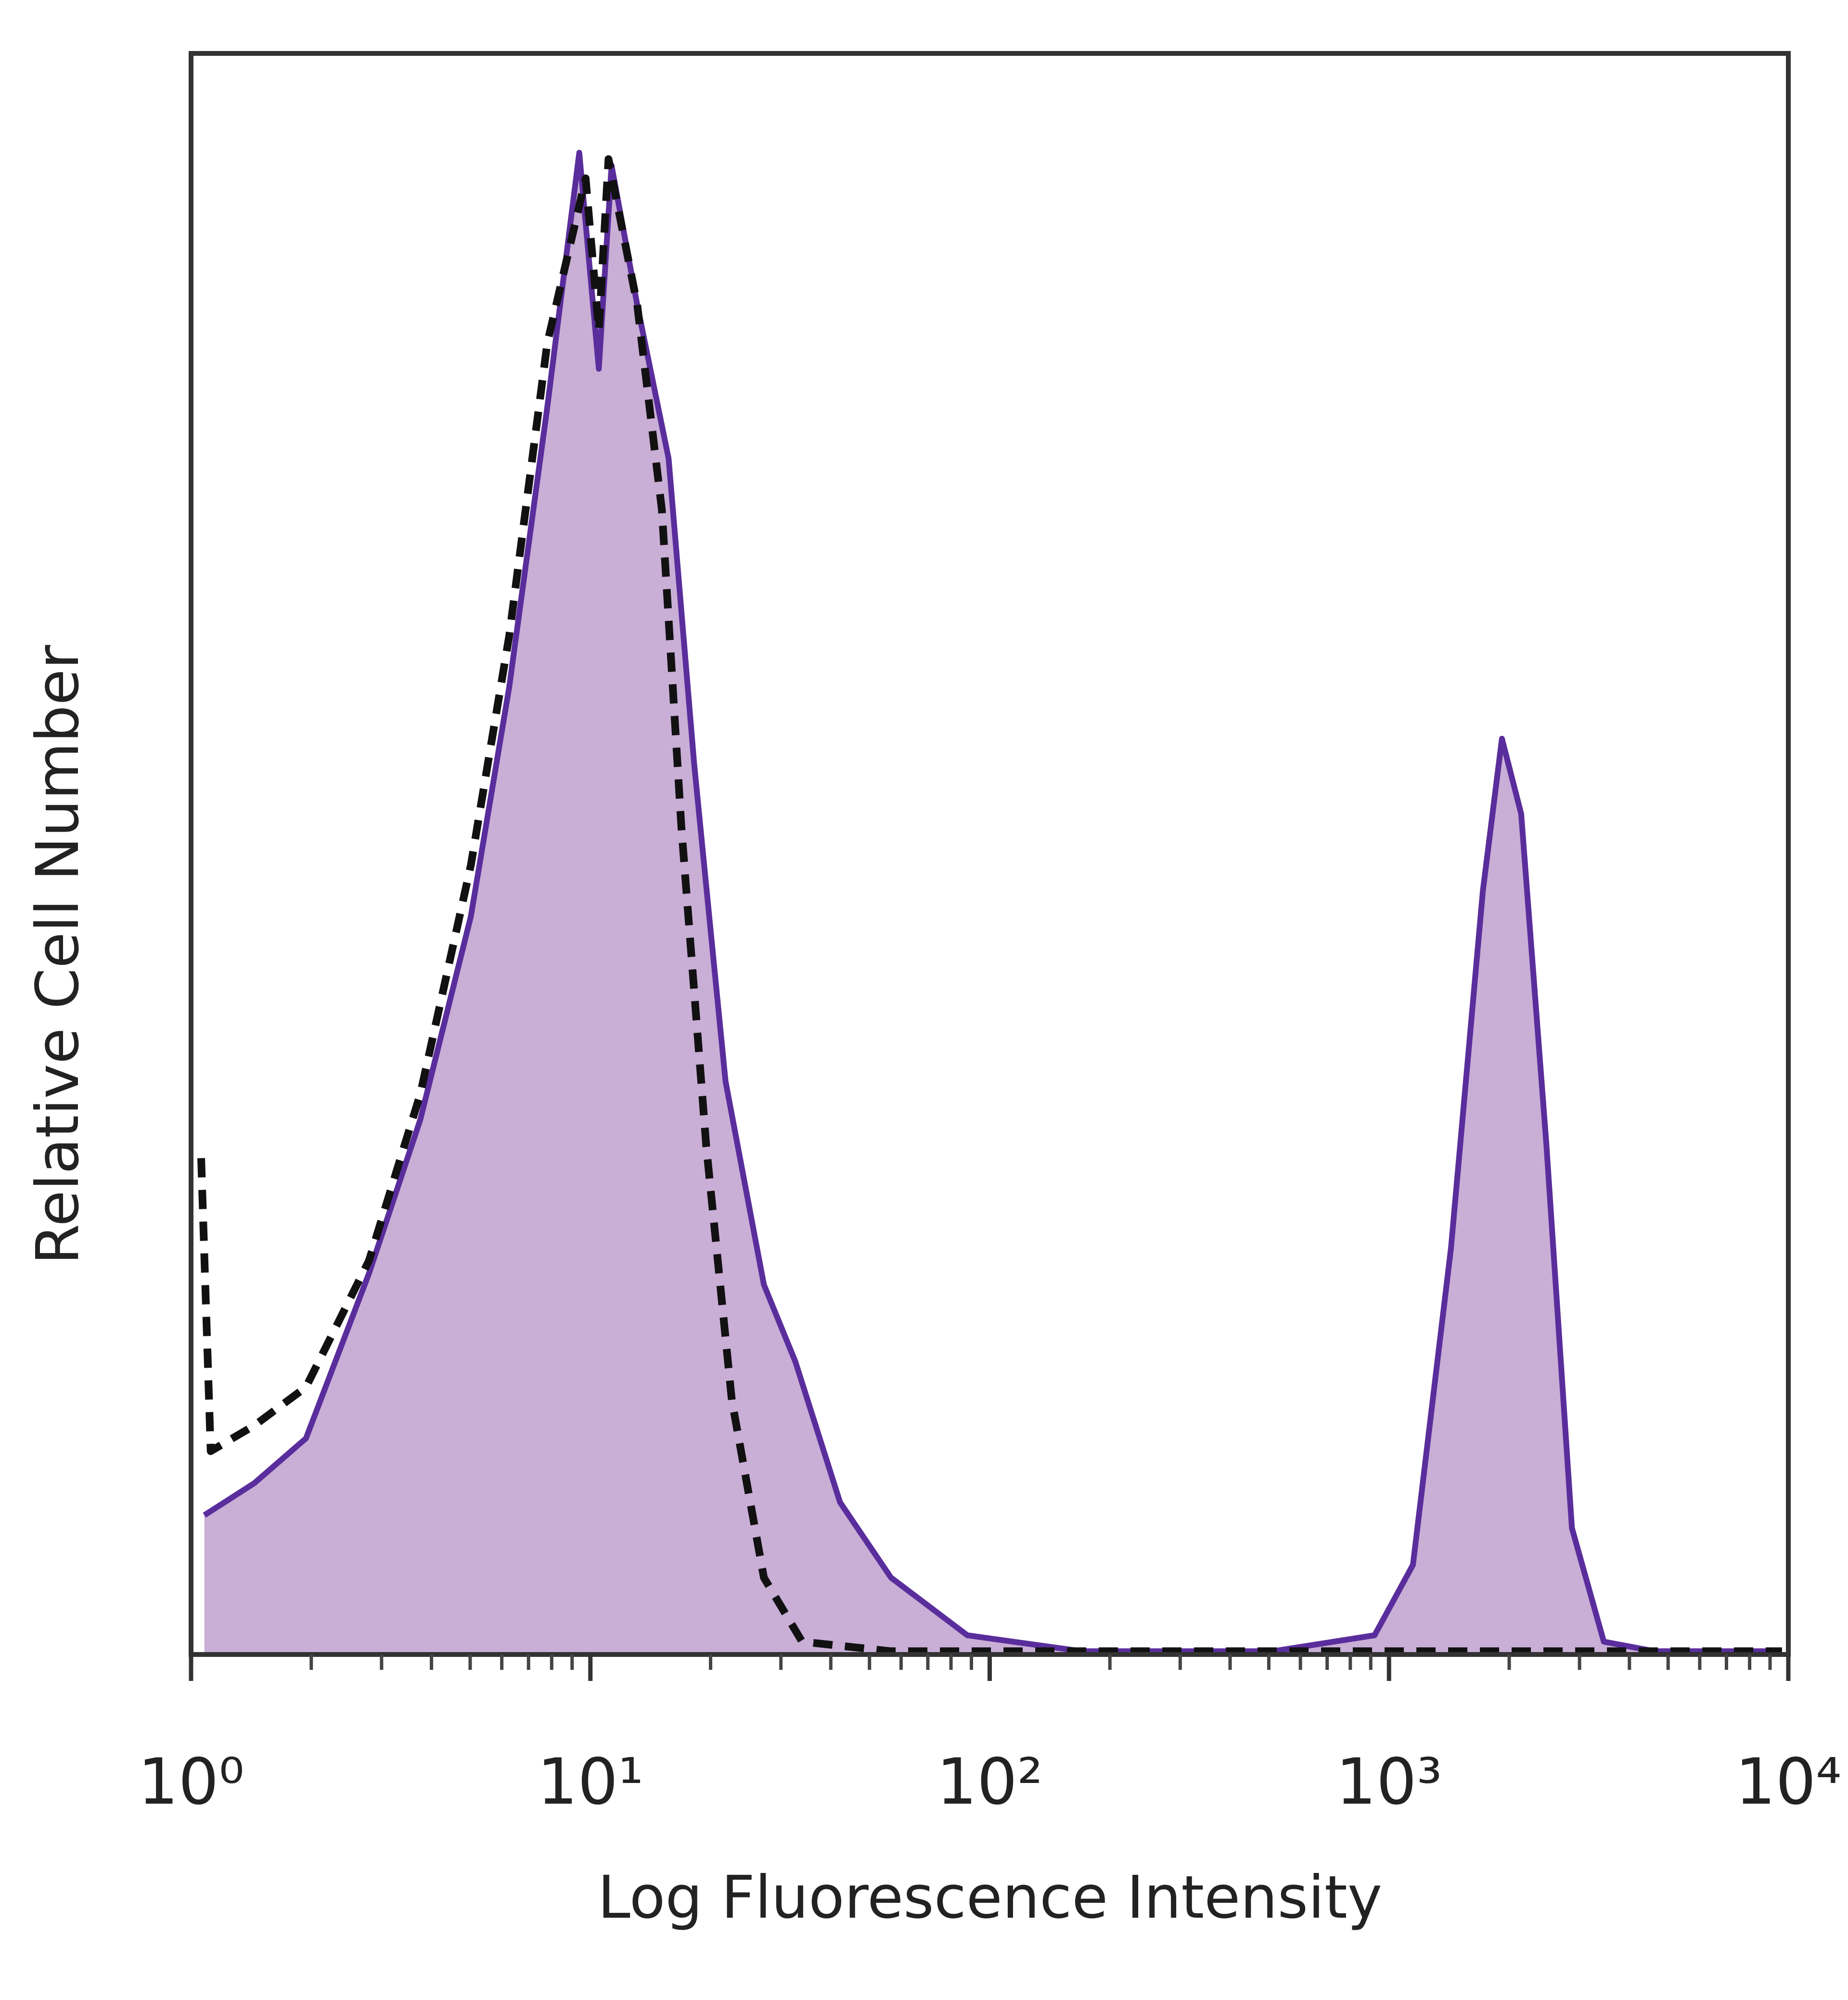 Image resolution: width=1848 pixels, height=2000 pixels. What do you see at coordinates (58, 954) in the screenshot?
I see `y-axis-title: Relative Cell Number` at bounding box center [58, 954].